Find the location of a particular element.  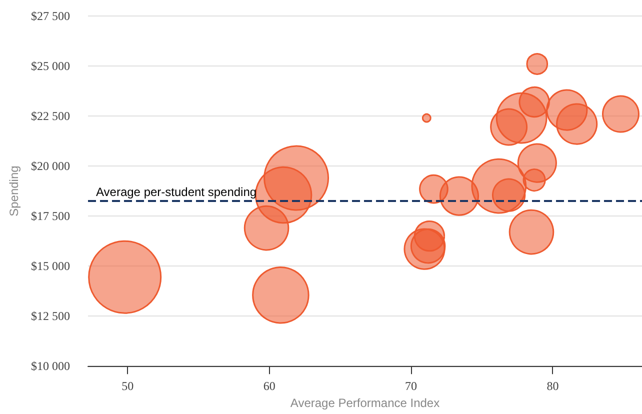

y-tick-label: $15 000 is located at coordinates (50, 266).